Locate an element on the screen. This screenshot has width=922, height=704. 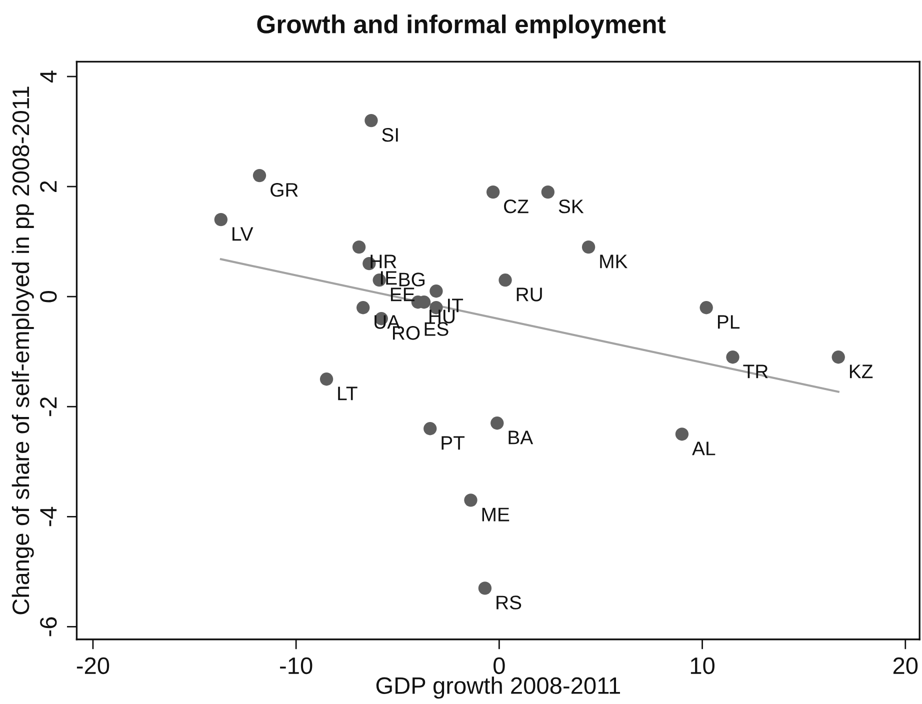
y-tick-label: 4 is located at coordinates (48, 76).